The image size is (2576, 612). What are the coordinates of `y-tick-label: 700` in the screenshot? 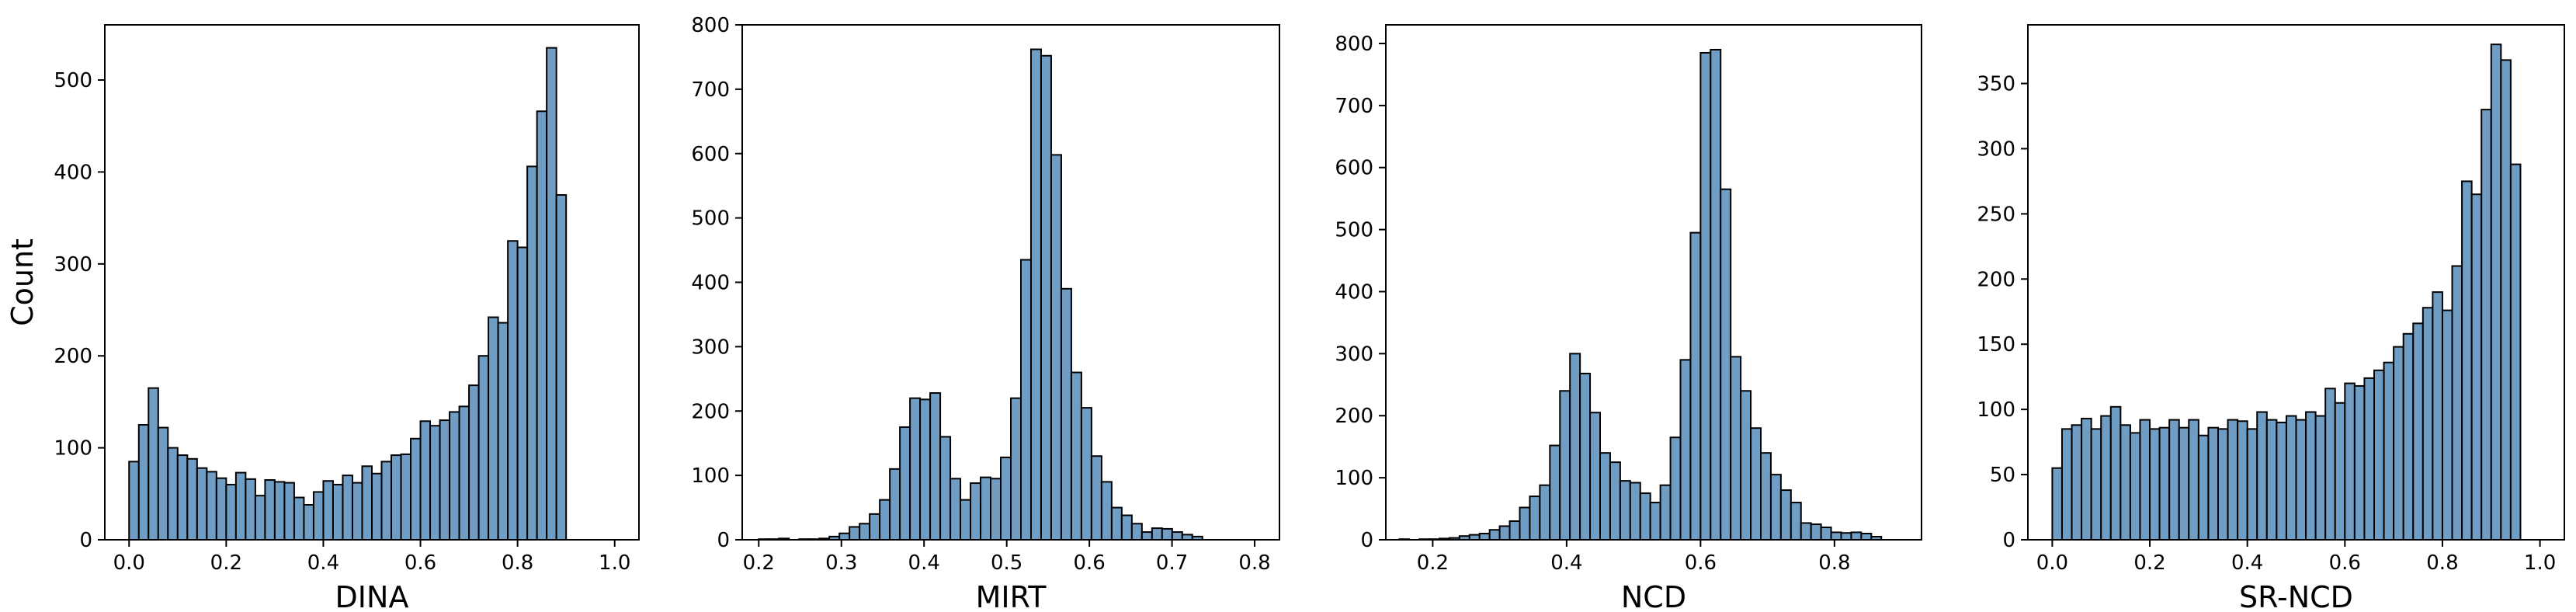 It's located at (710, 90).